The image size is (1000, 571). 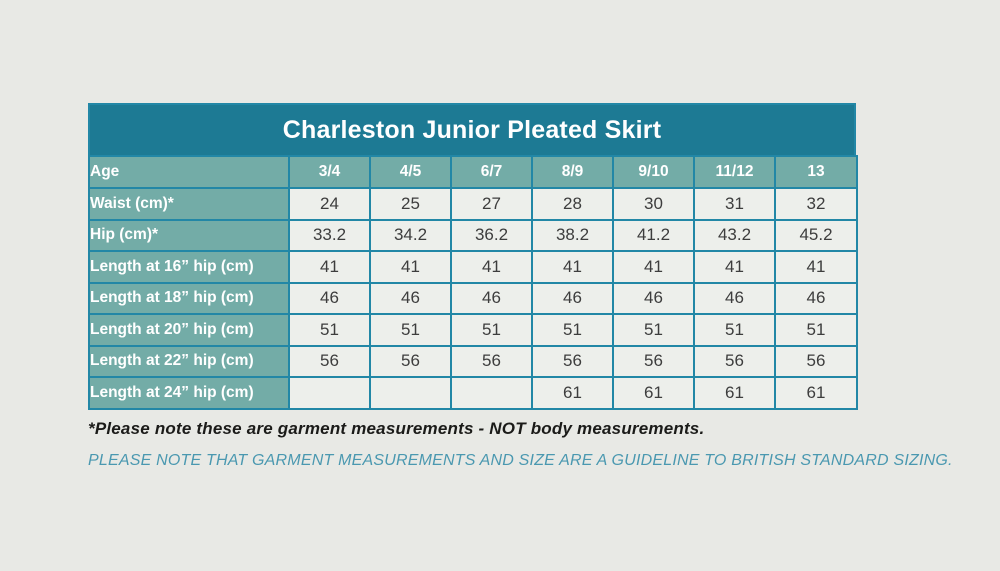 What do you see at coordinates (189, 172) in the screenshot?
I see `age-header-cell: Age` at bounding box center [189, 172].